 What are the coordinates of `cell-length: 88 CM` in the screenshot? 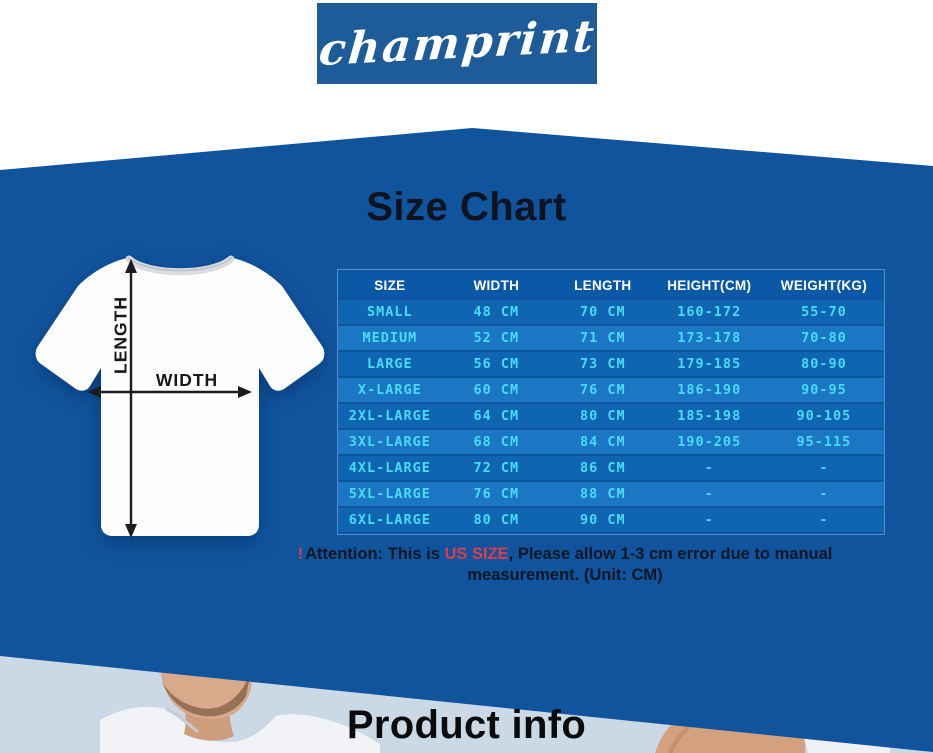 It's located at (602, 494).